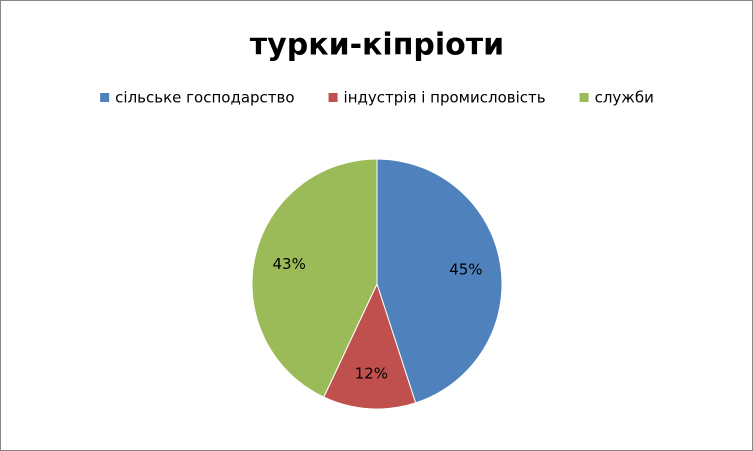 Image resolution: width=753 pixels, height=451 pixels. What do you see at coordinates (445, 98) in the screenshot?
I see `legend-label: індустрія і промисловість` at bounding box center [445, 98].